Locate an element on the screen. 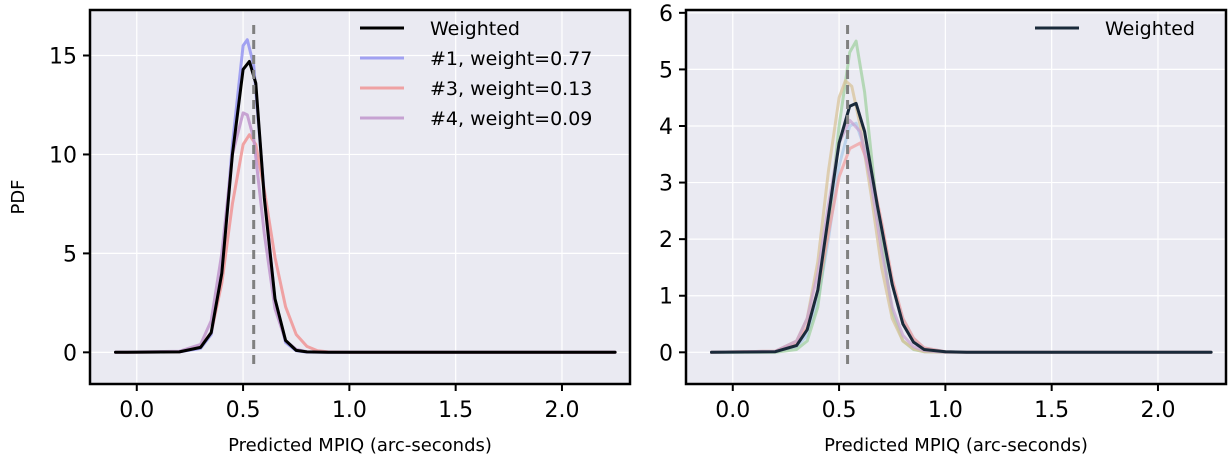 The image size is (1229, 464). legend-label: #3, weight=0.13 is located at coordinates (511, 89).